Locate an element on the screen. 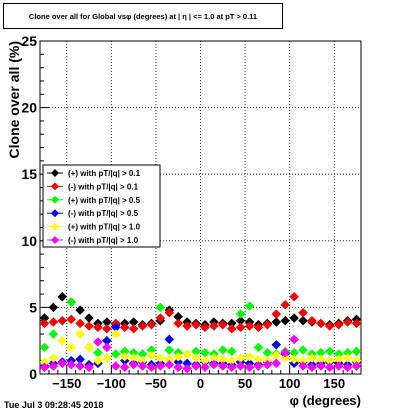 The height and width of the screenshot is (414, 400). timestamp-footer: Tue Jul 3 09:28:45 2018 is located at coordinates (54, 405).